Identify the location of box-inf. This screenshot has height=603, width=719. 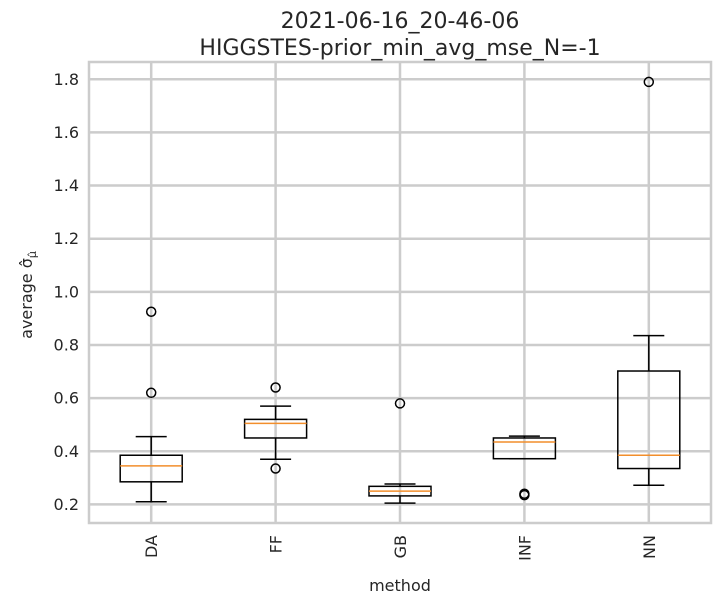
(524, 468).